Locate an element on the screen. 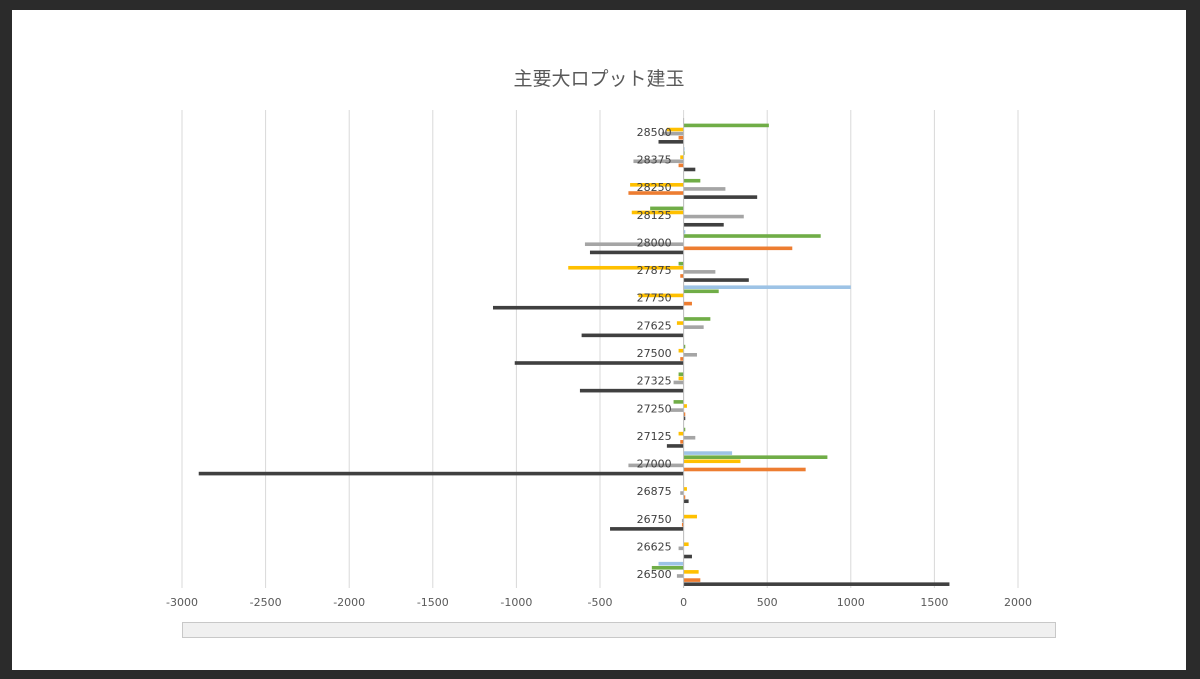  x-tick-label: 0 is located at coordinates (683, 602).